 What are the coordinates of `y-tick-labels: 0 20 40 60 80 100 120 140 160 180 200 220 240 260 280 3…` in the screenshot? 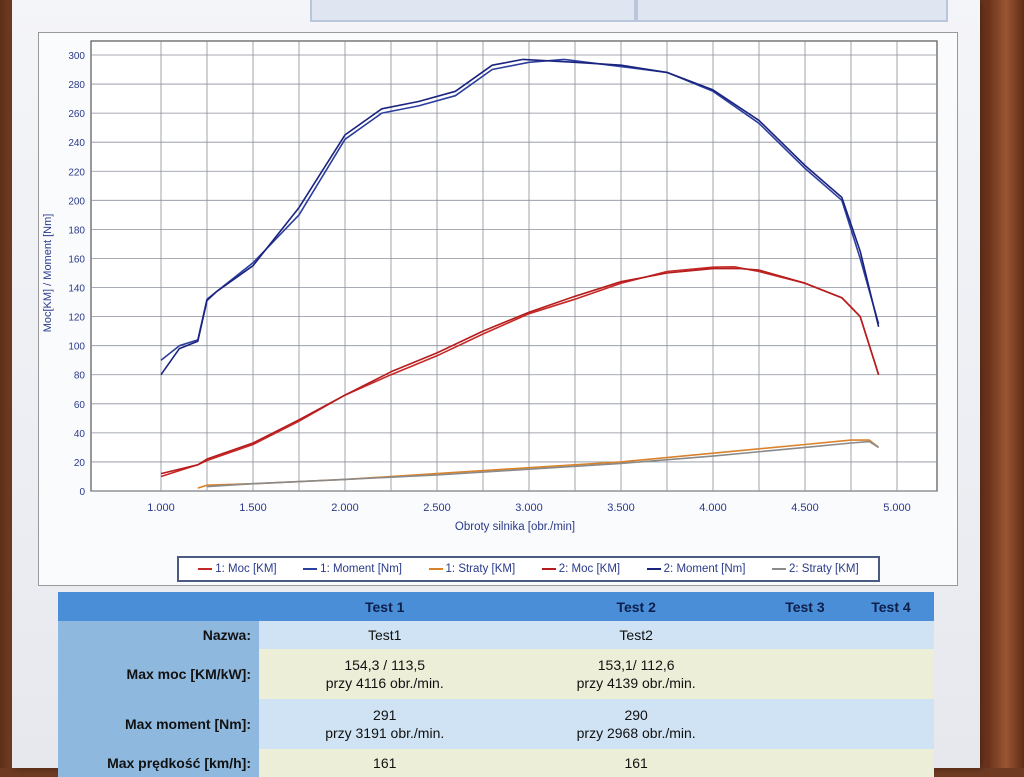 It's located at (76, 274).